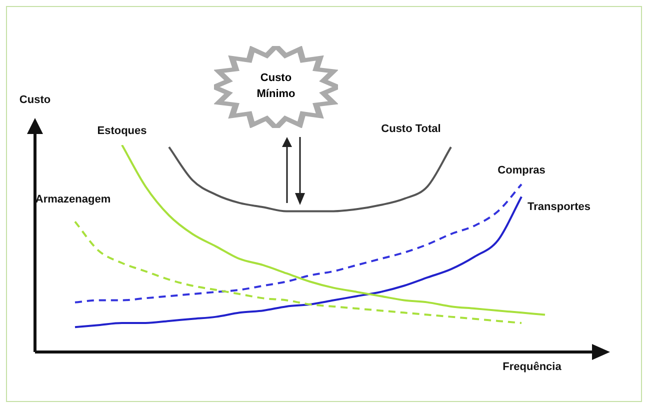 The height and width of the screenshot is (412, 650). I want to click on series-label: Custo Total, so click(411, 129).